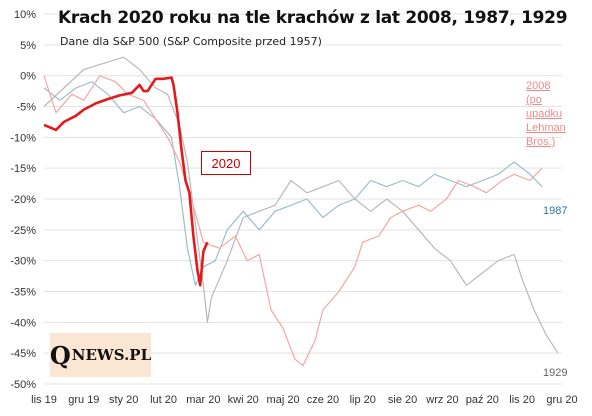 Image resolution: width=592 pixels, height=416 pixels. I want to click on x-tick-label: lis 20, so click(522, 400).